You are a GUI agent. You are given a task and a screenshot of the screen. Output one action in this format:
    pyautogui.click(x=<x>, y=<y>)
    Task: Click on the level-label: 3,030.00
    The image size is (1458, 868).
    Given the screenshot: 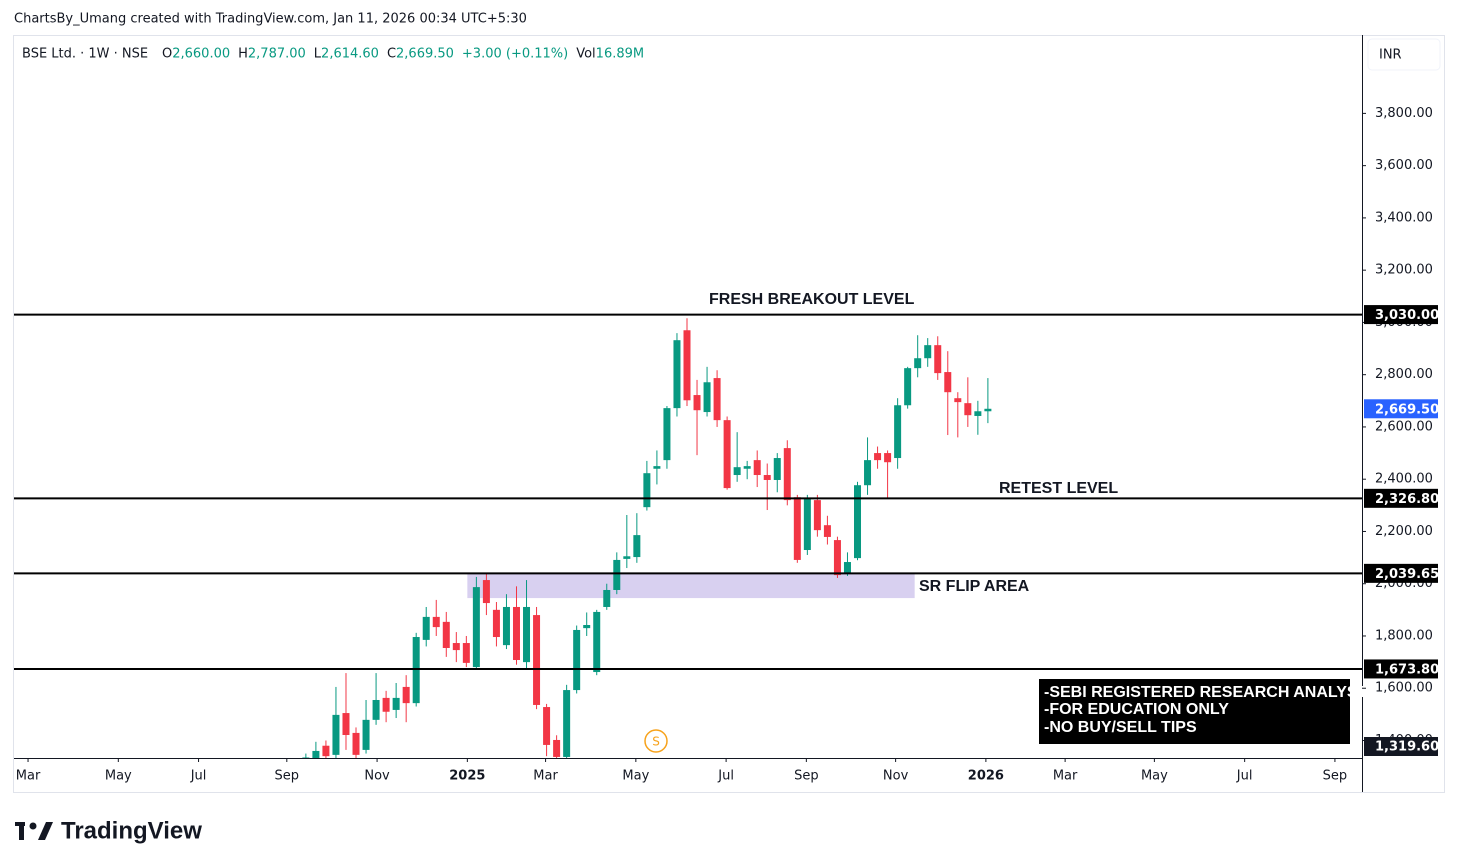 What is the action you would take?
    pyautogui.click(x=1407, y=315)
    